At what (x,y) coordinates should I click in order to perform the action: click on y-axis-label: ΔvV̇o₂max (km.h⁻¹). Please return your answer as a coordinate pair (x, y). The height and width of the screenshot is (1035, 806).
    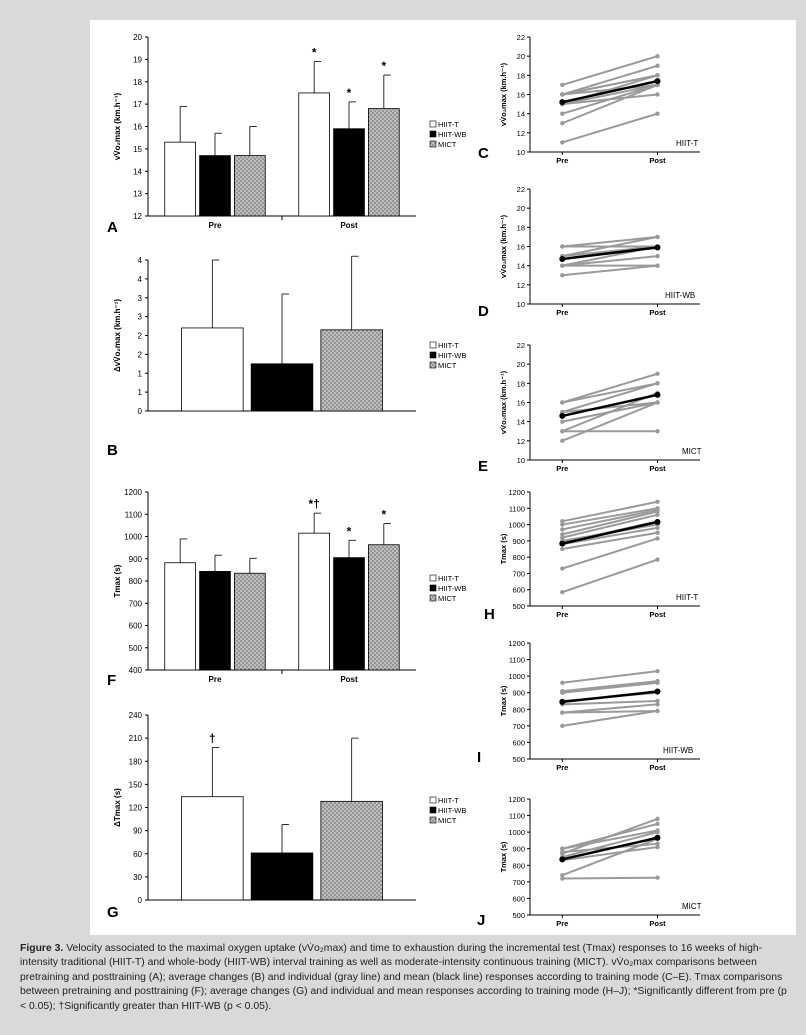
    Looking at the image, I should click on (117, 335).